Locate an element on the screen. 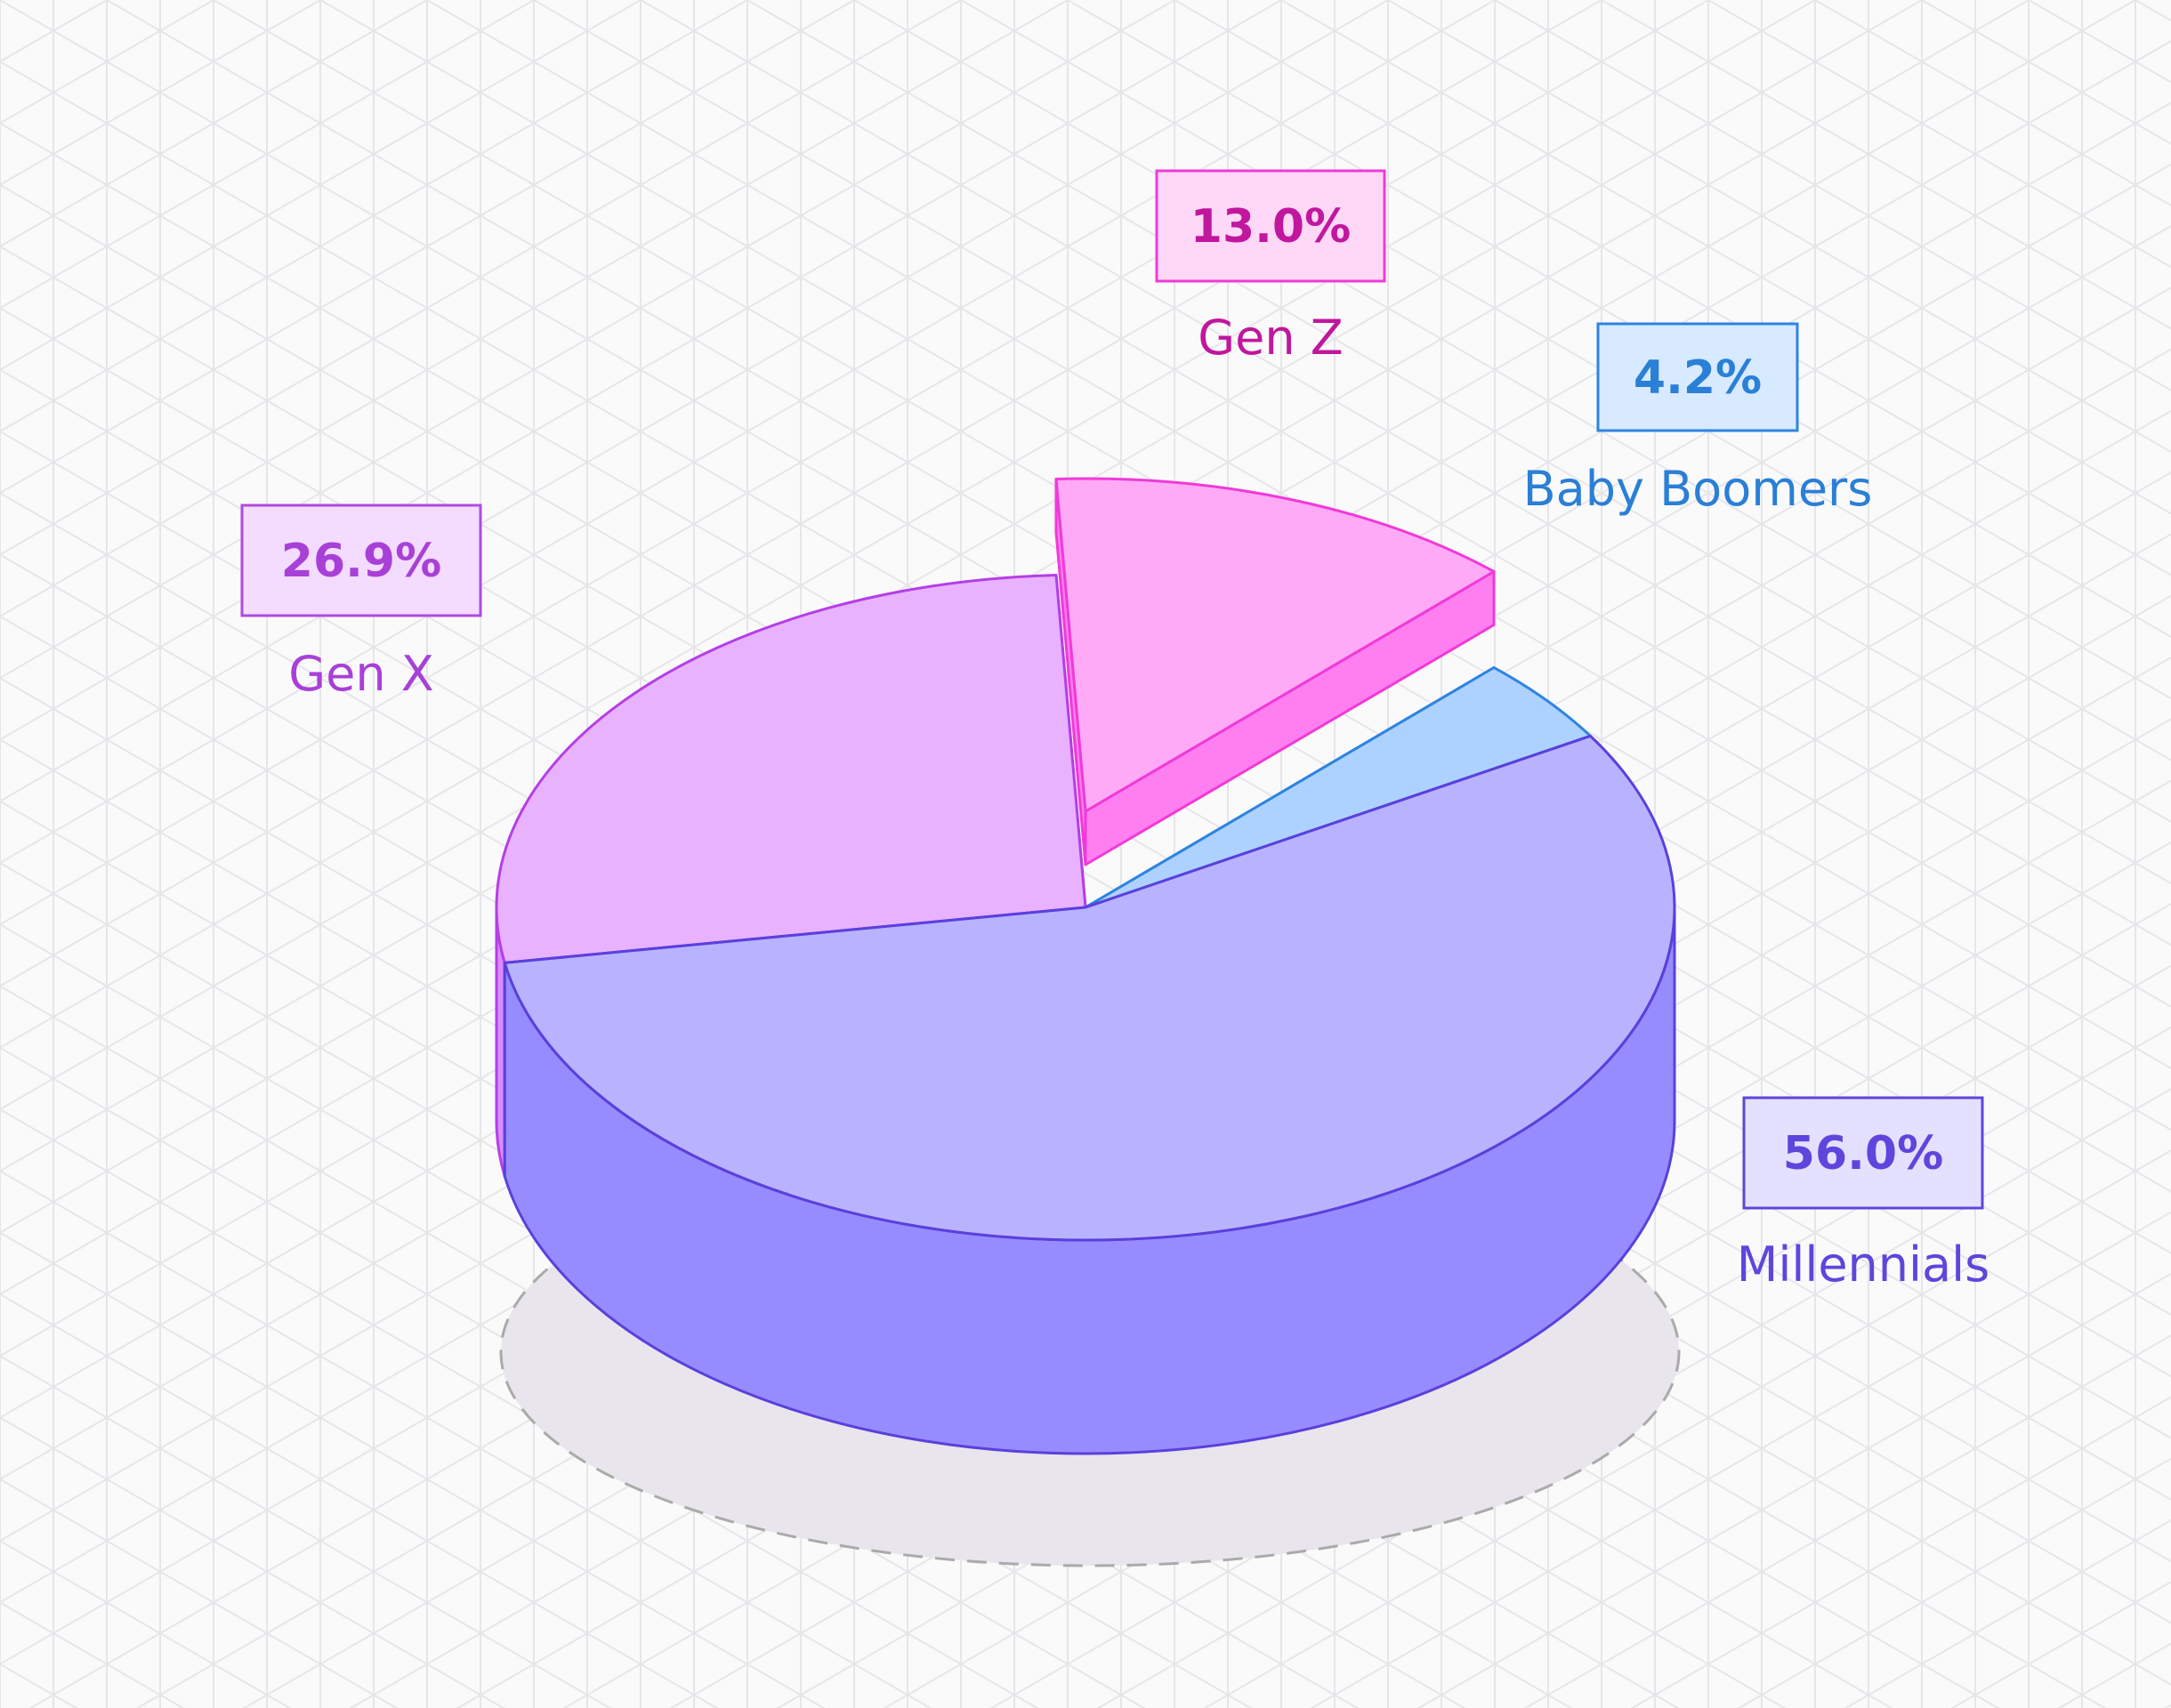 The image size is (2171, 1708). data-label-box-gen-z is located at coordinates (1271, 226).